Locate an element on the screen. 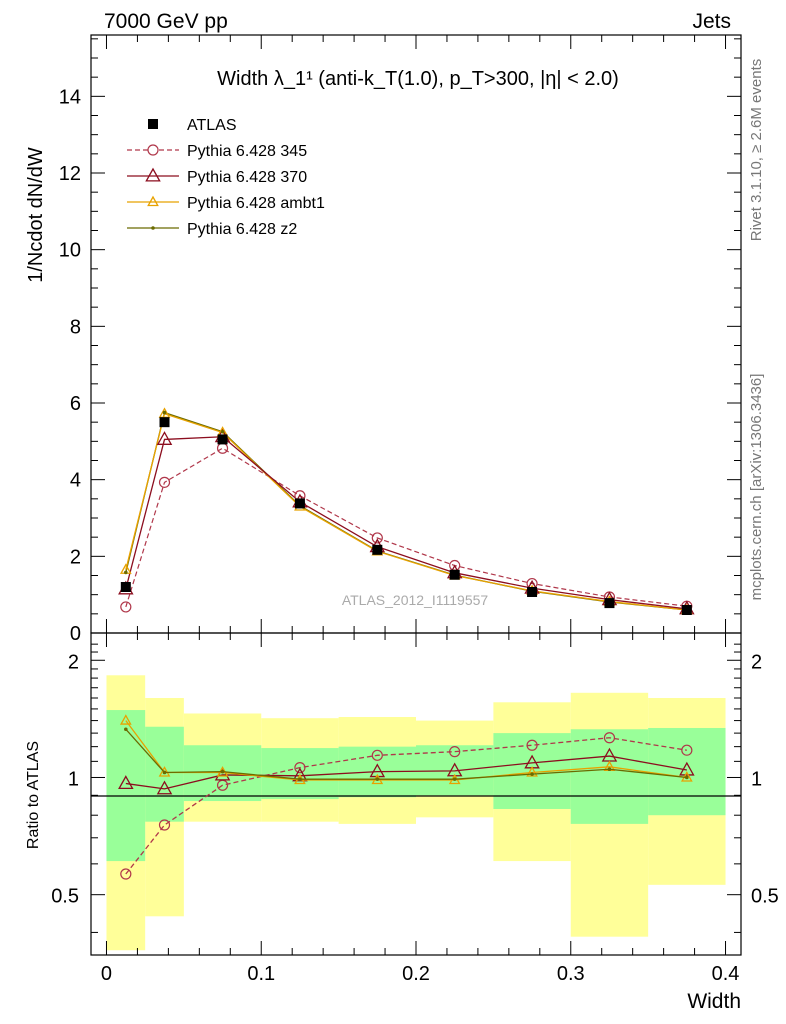 This screenshot has height=1024, width=786. main-y-tick-label: 8 is located at coordinates (75, 327).